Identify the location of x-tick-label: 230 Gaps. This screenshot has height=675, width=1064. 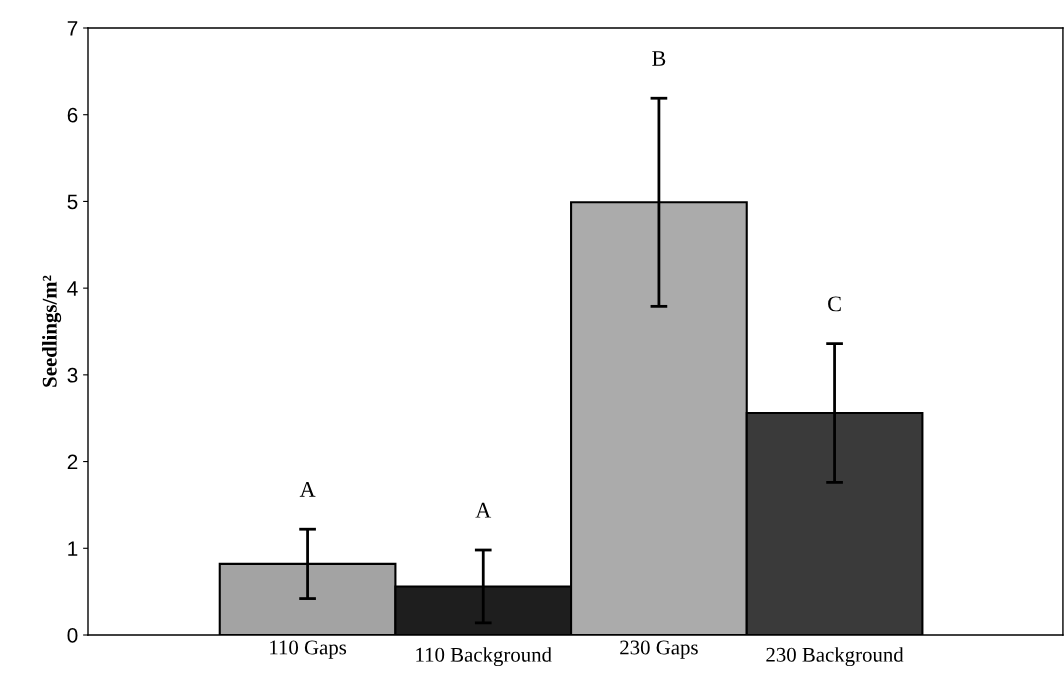
(659, 649).